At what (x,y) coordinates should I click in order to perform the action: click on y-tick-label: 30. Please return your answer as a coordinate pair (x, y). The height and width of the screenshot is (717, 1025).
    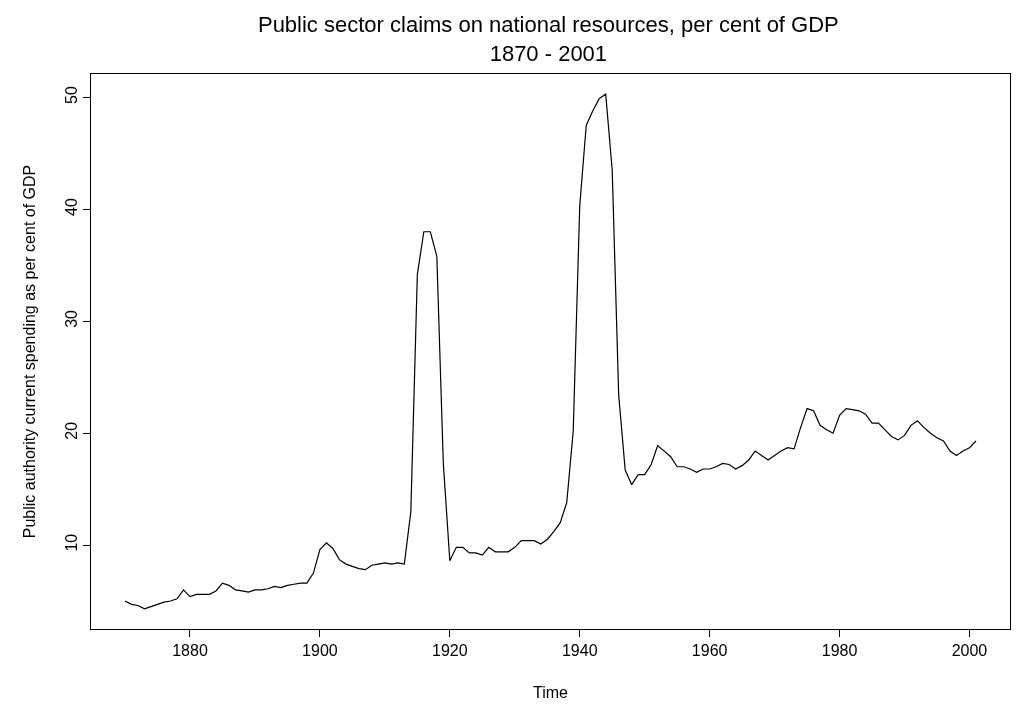
    Looking at the image, I should click on (71, 318).